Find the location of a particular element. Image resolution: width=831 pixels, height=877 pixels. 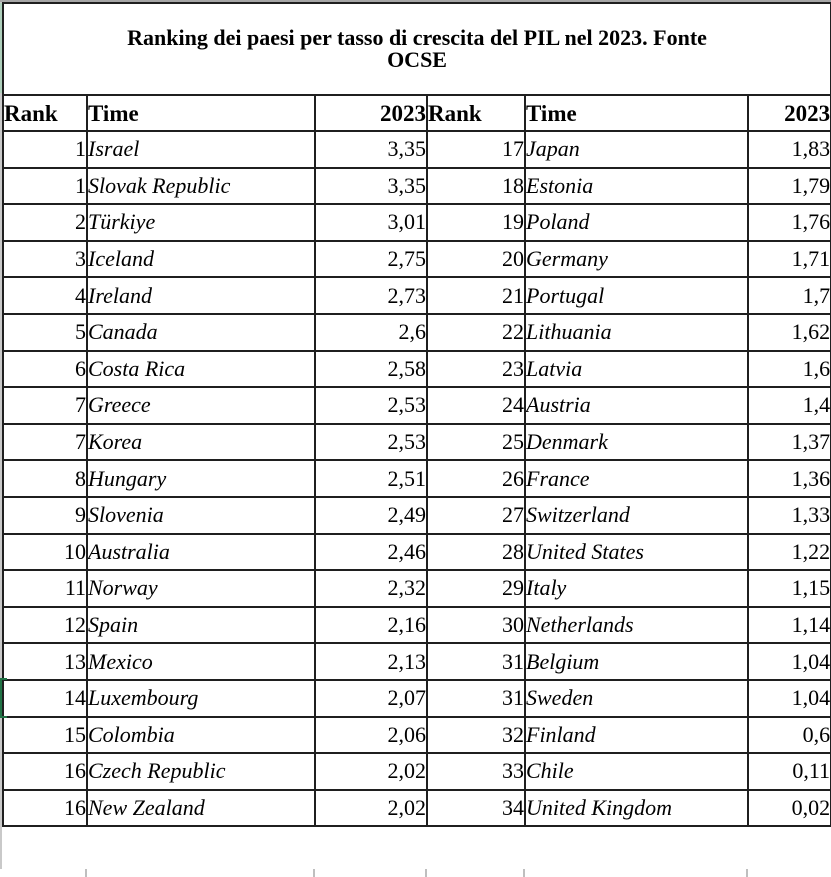

value-cell-right: 1,36 is located at coordinates (788, 478).